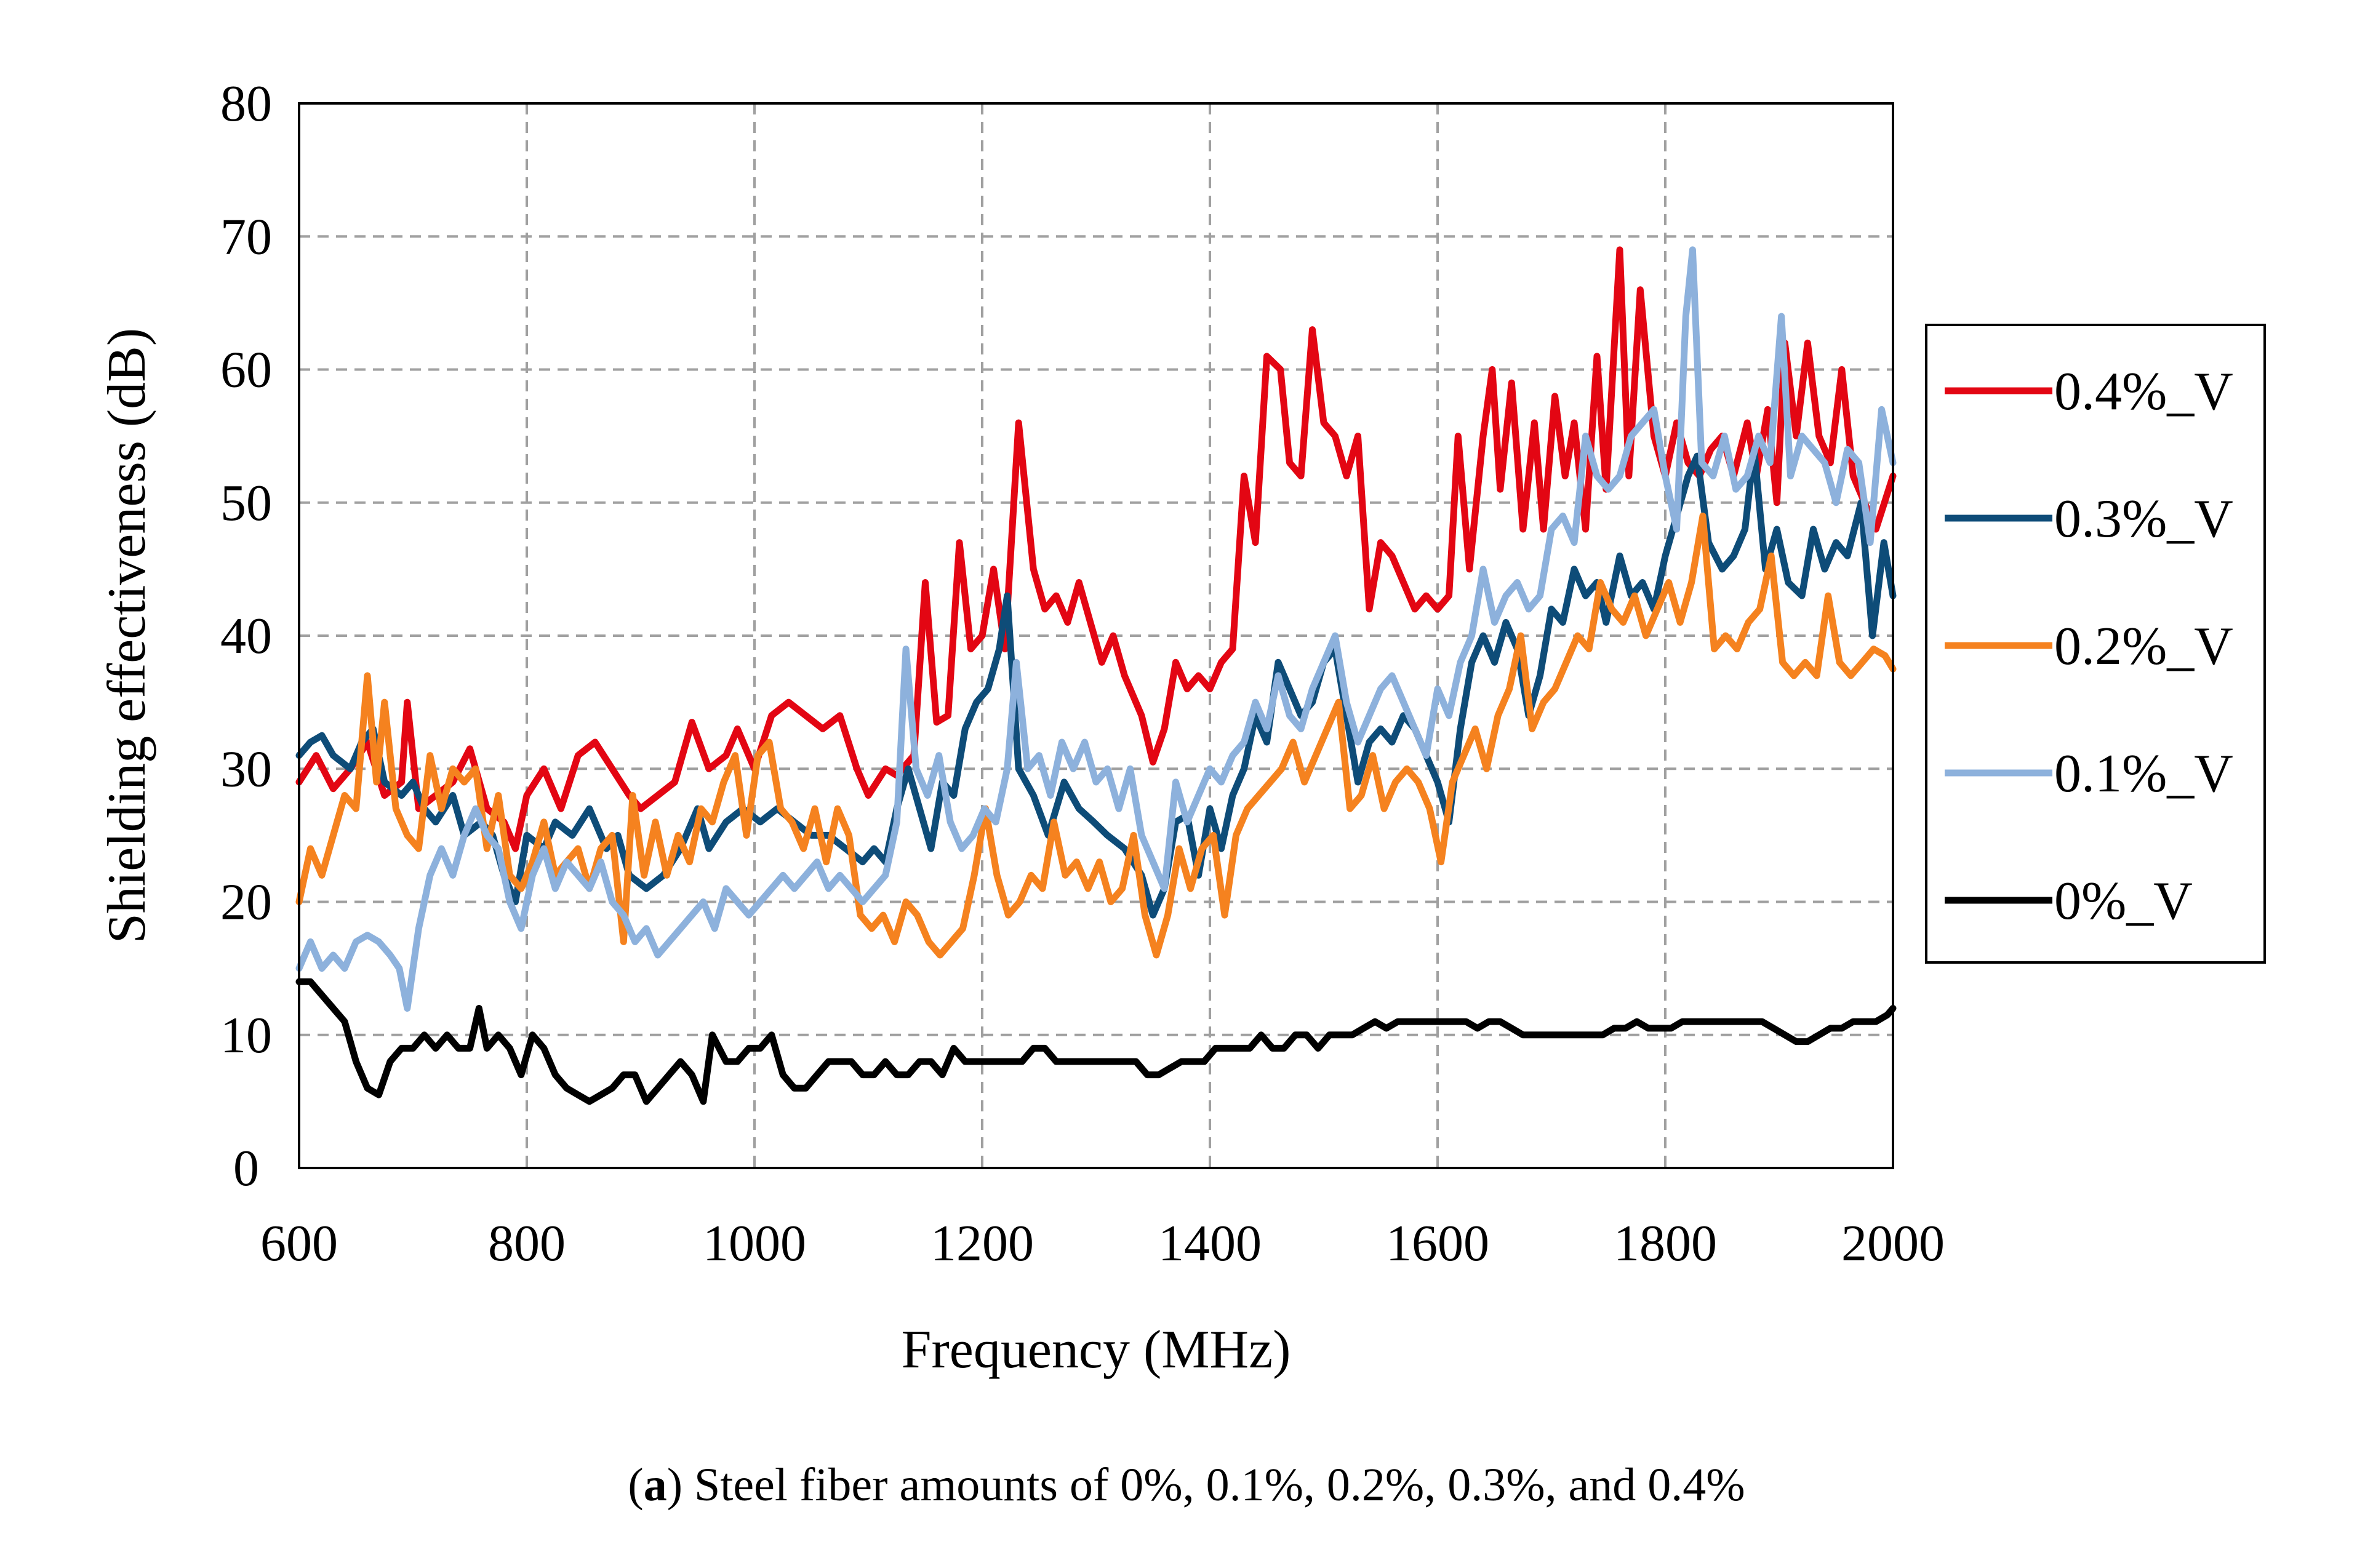 This screenshot has width=2373, height=1568. I want to click on x-tick-label: 1000, so click(754, 1243).